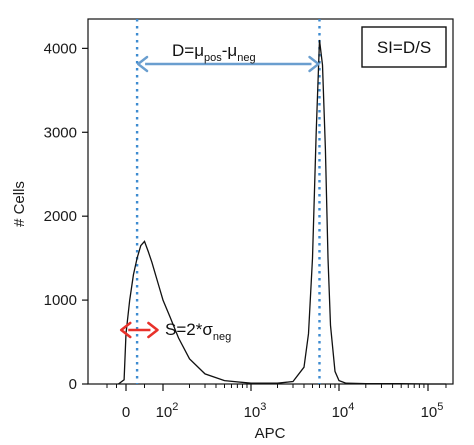  What do you see at coordinates (214, 52) in the screenshot?
I see `d-formula: D=μpos-μneg` at bounding box center [214, 52].